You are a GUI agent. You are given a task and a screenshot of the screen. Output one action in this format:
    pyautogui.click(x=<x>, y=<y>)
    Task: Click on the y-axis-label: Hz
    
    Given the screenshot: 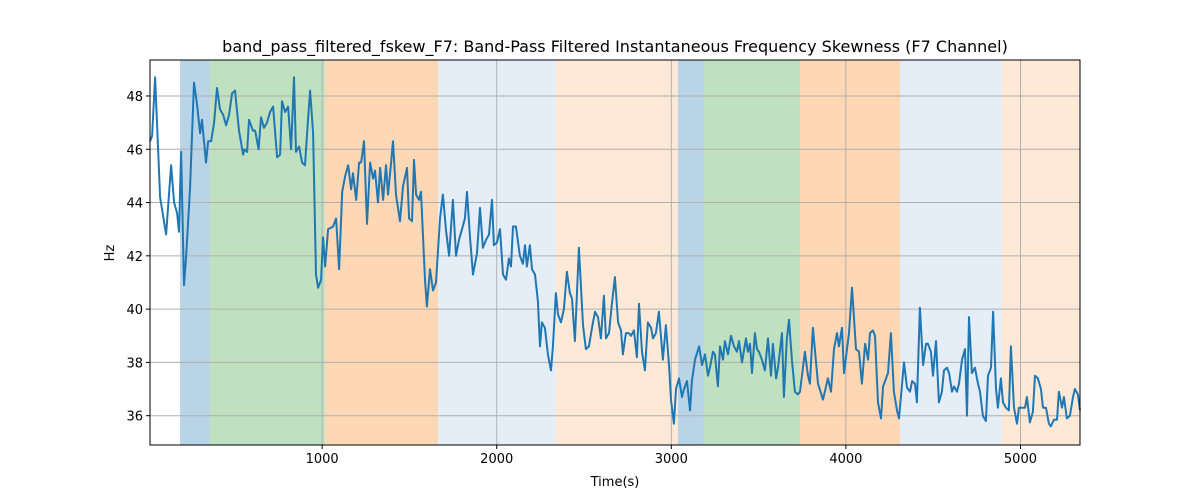 What is the action you would take?
    pyautogui.click(x=110, y=253)
    